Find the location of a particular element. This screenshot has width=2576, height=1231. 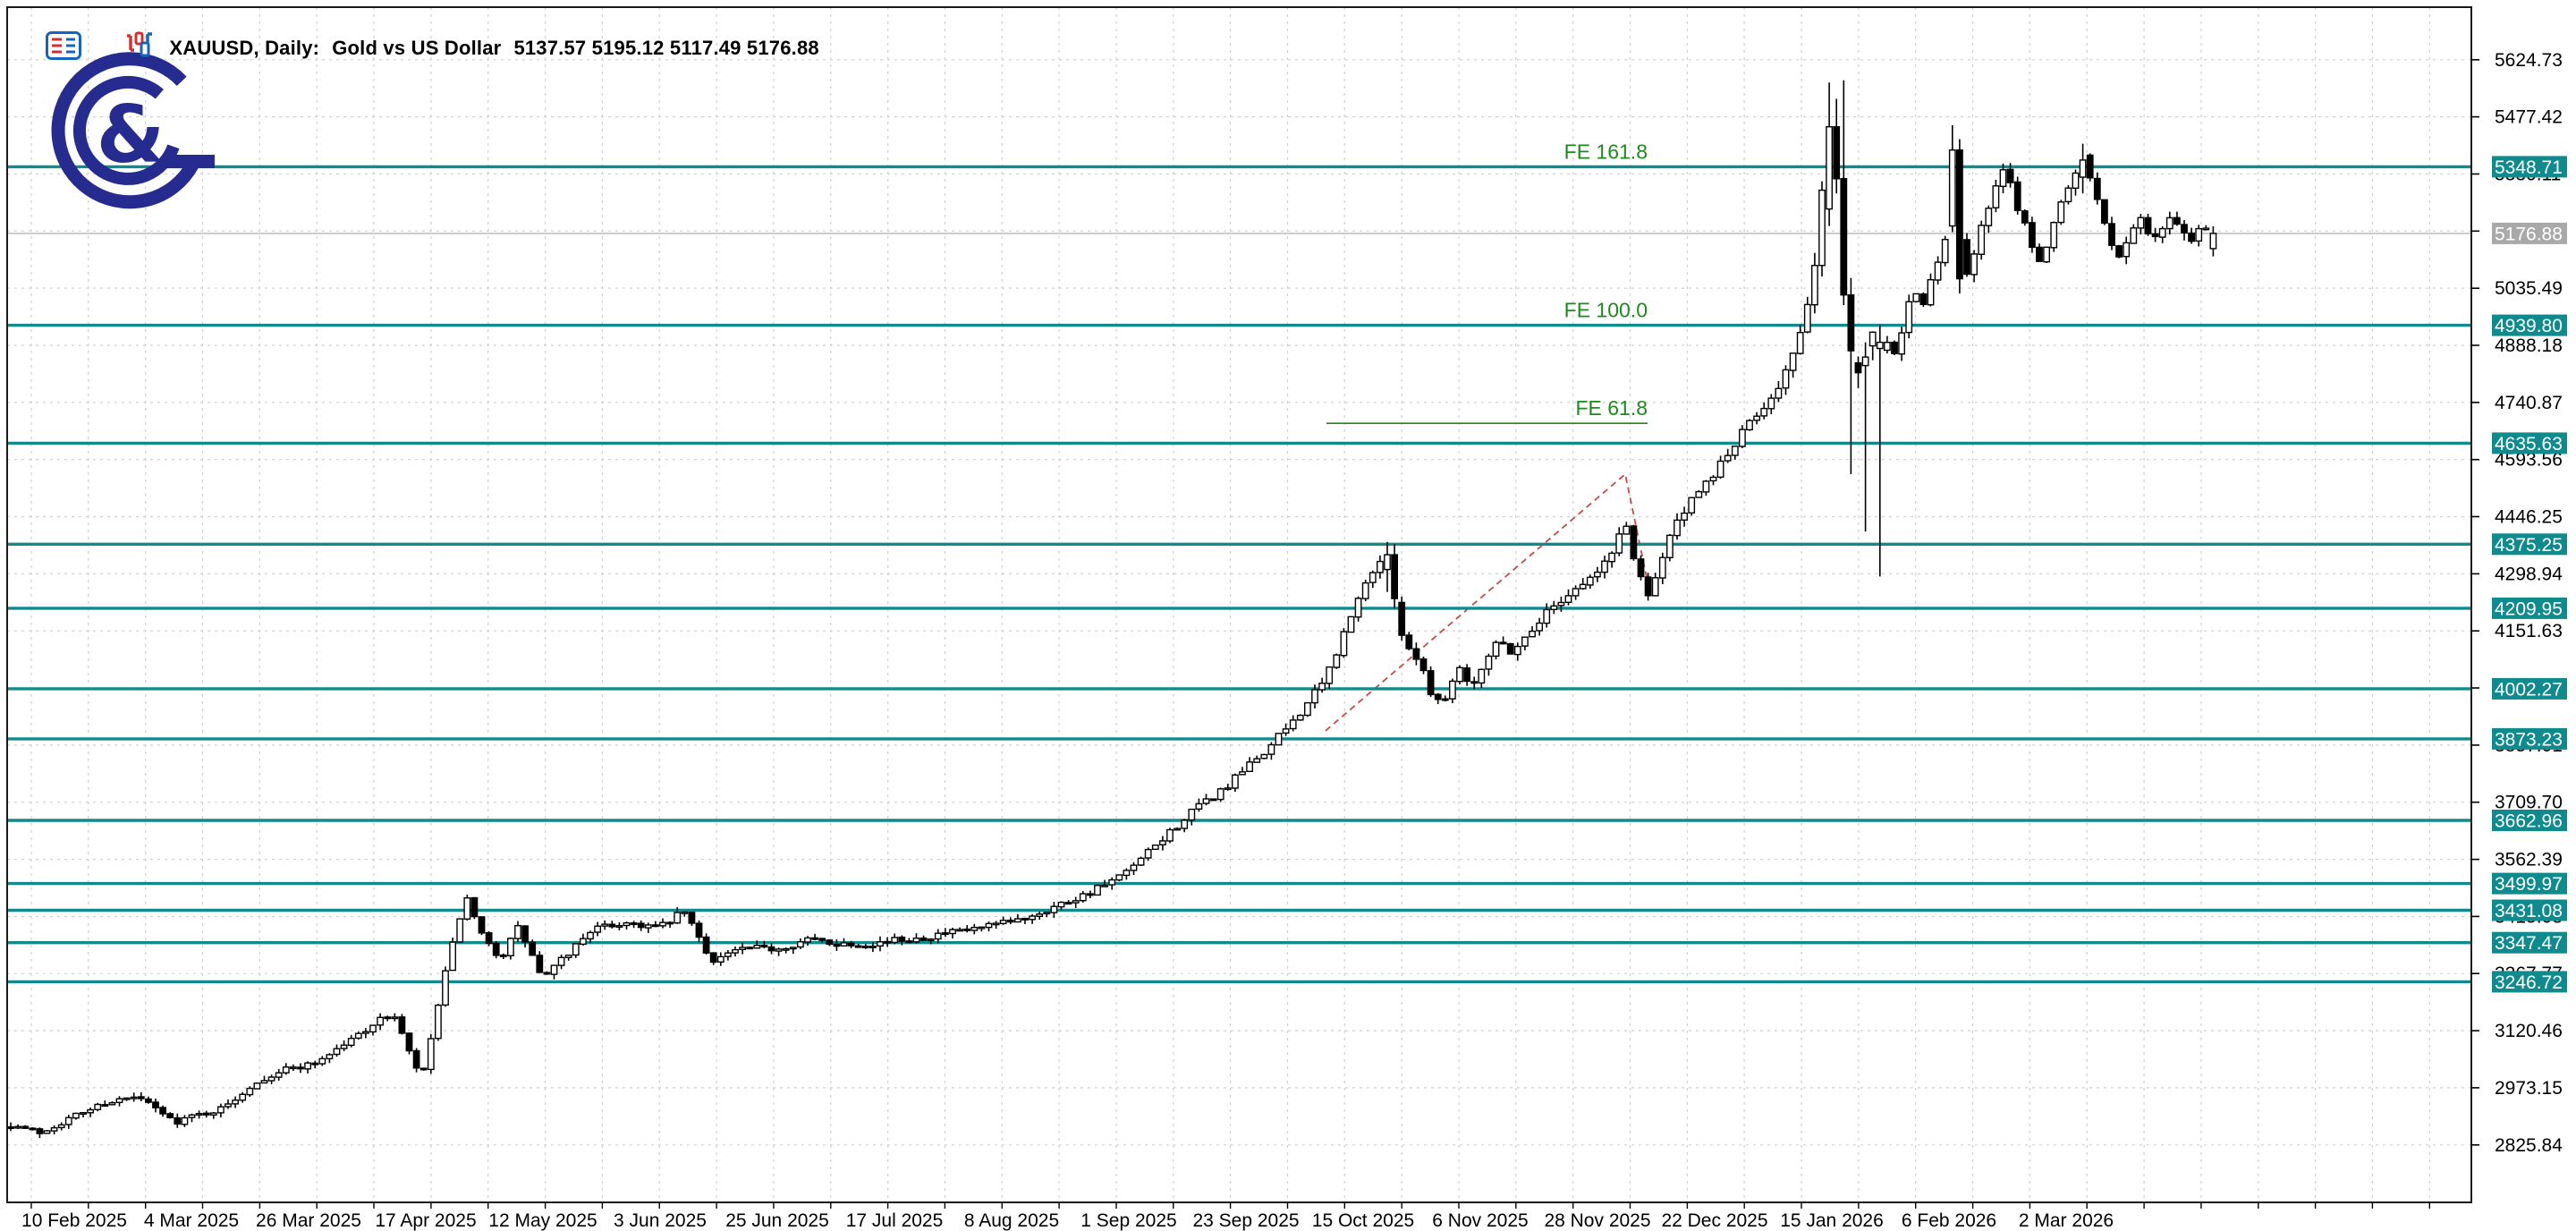

level-badge: 4635.63 is located at coordinates (2529, 443).